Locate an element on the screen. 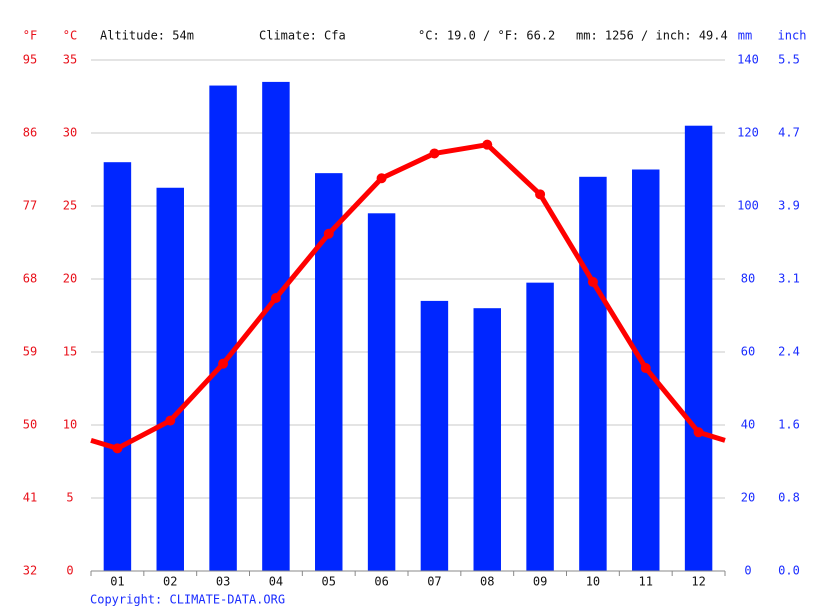 The image size is (815, 611). y2-tick-label: 80 is located at coordinates (748, 279).